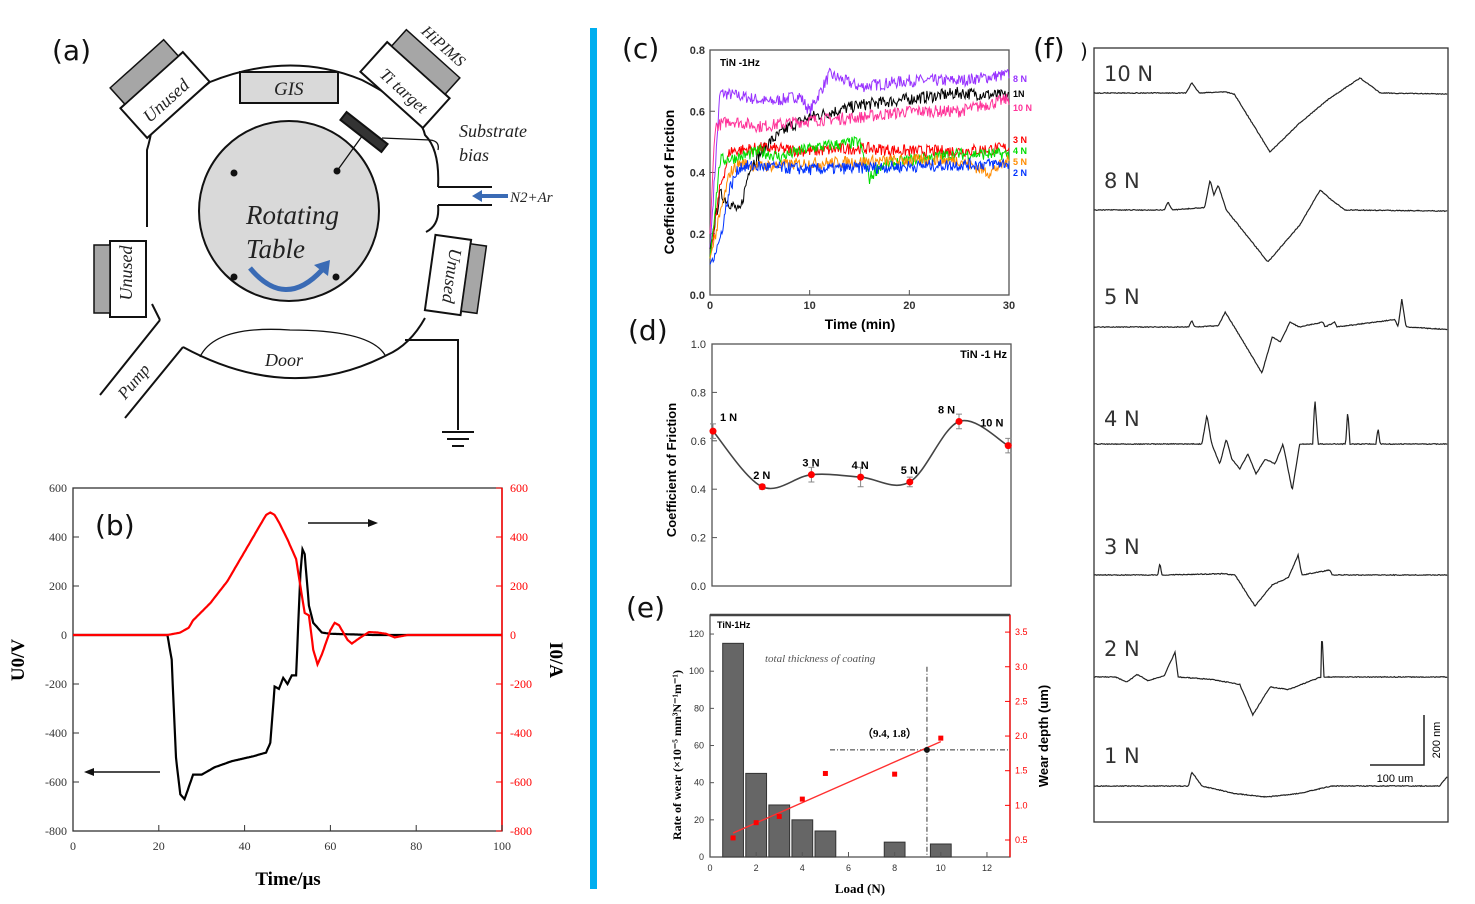 The height and width of the screenshot is (904, 1475). I want to click on e-ylabel-right: Wear depth (um), so click(1043, 736).